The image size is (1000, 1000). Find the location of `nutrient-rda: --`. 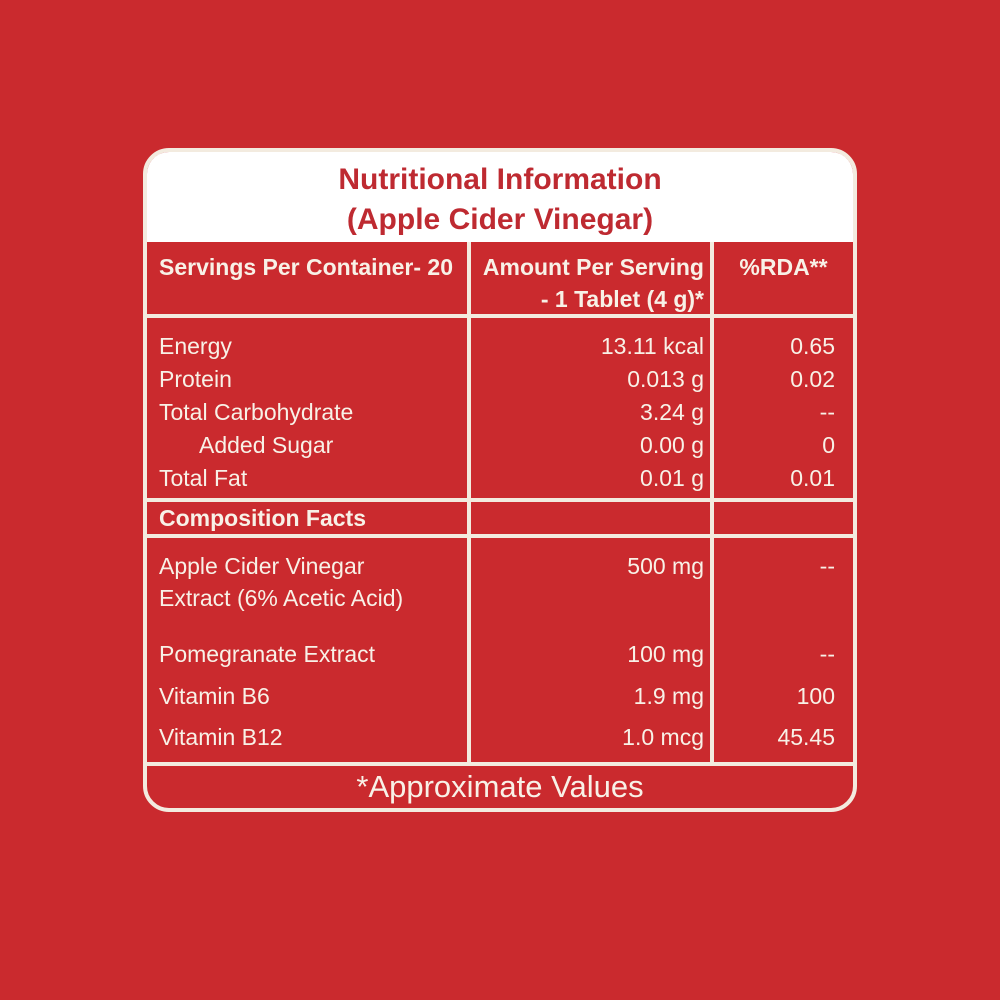

nutrient-rda: -- is located at coordinates (827, 412).